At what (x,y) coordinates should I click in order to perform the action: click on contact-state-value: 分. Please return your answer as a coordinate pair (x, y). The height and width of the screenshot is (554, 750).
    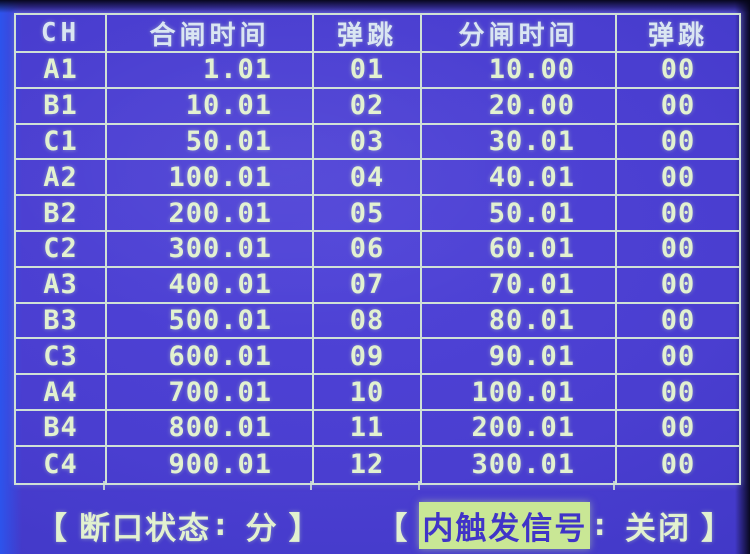
    Looking at the image, I should click on (262, 528).